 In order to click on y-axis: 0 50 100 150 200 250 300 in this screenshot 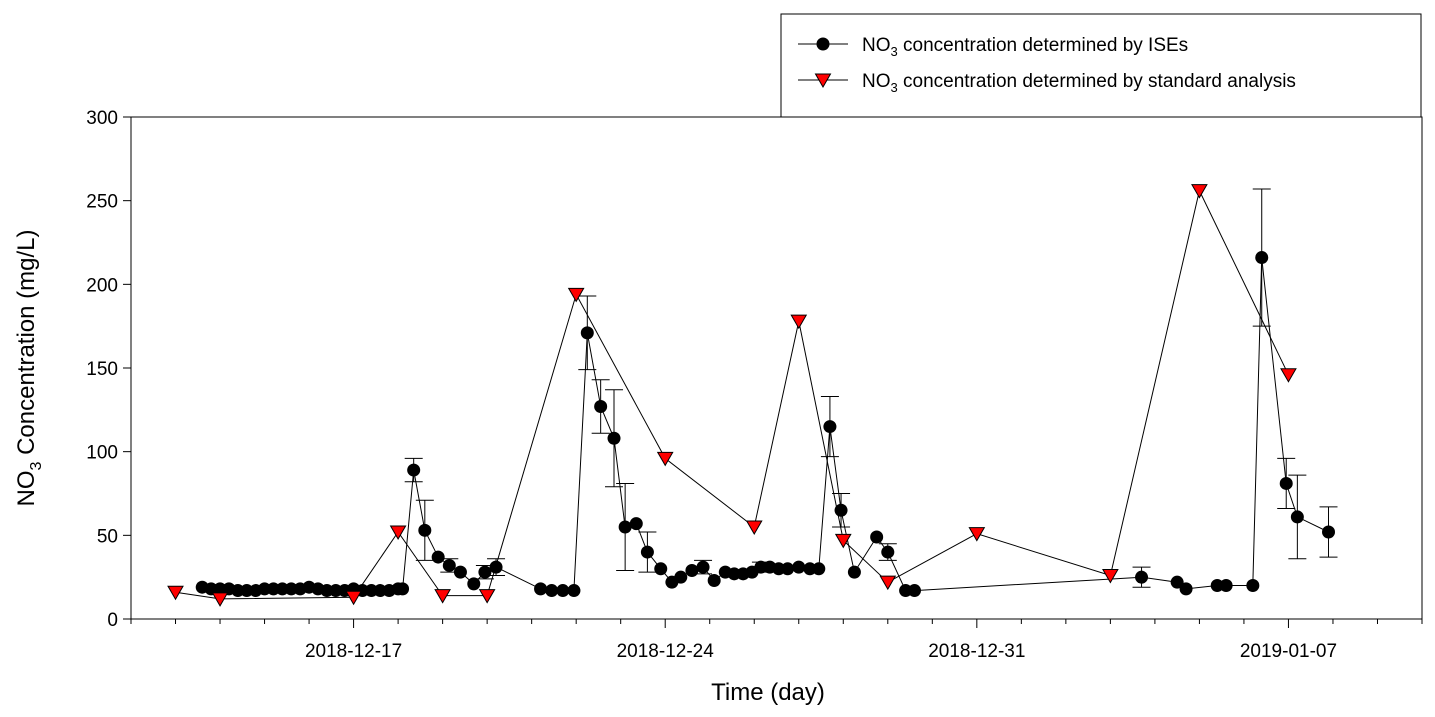, I will do `click(108, 369)`.